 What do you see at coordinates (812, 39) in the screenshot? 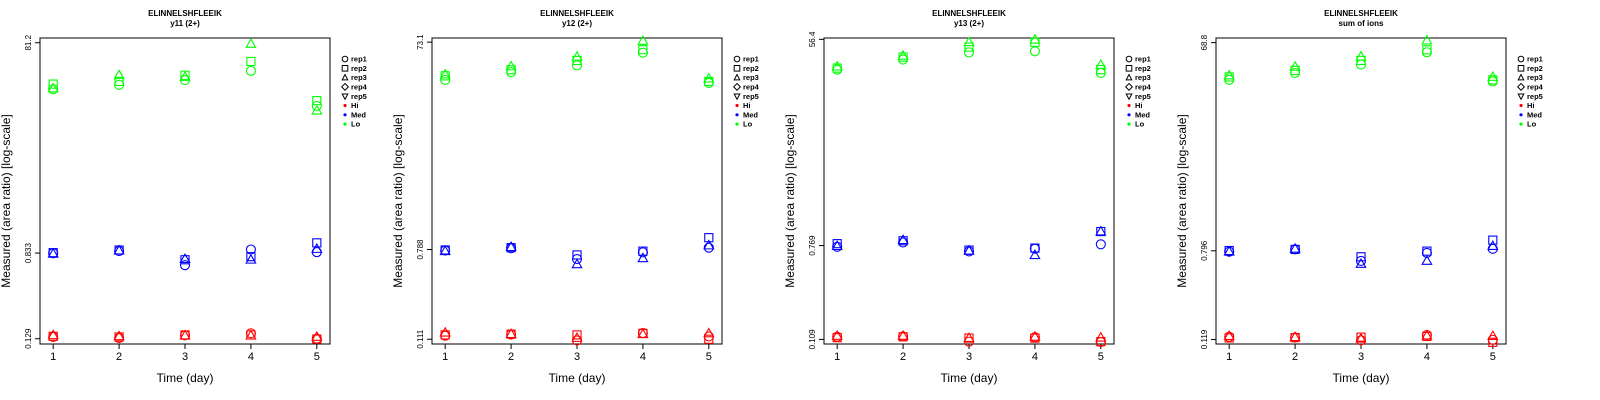
I see `y-tick-label: 56.4` at bounding box center [812, 39].